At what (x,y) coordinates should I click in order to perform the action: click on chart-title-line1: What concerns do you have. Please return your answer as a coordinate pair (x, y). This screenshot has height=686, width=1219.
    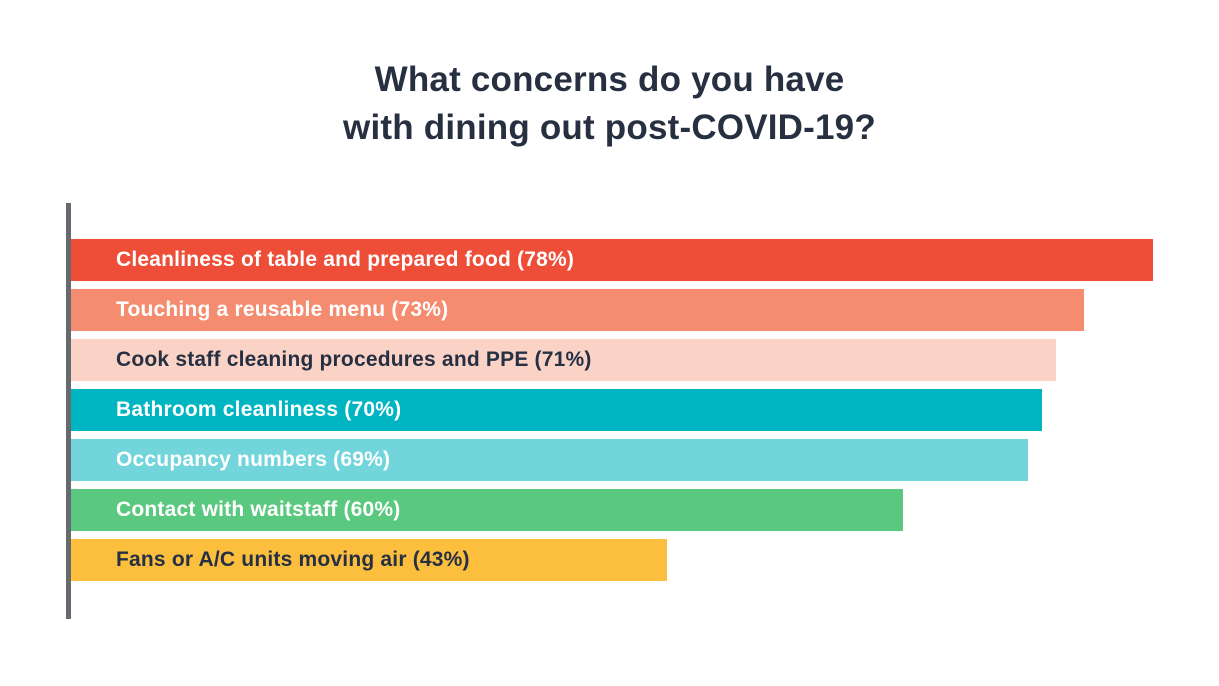
    Looking at the image, I should click on (609, 79).